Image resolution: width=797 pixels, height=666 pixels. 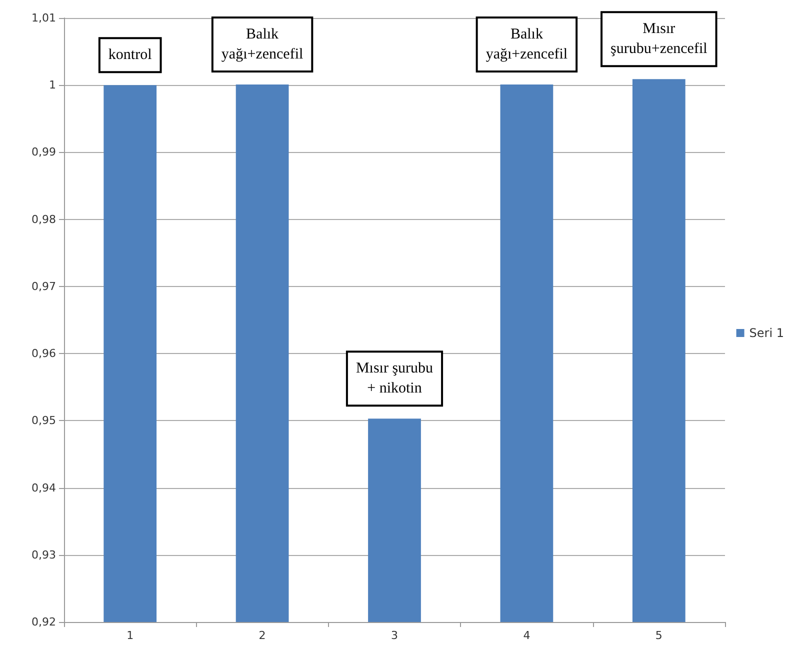 I want to click on y-tick-label: 0,95, so click(x=44, y=421).